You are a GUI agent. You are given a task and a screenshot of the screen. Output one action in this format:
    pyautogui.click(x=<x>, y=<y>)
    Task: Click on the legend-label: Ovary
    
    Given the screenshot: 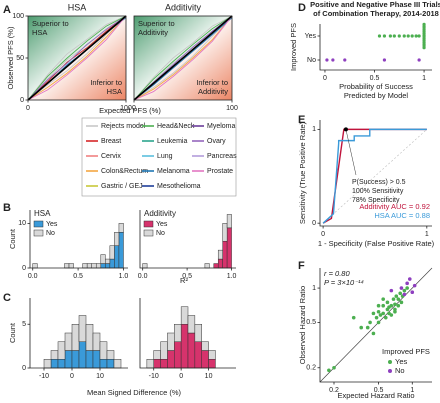 What is the action you would take?
    pyautogui.click(x=216, y=141)
    